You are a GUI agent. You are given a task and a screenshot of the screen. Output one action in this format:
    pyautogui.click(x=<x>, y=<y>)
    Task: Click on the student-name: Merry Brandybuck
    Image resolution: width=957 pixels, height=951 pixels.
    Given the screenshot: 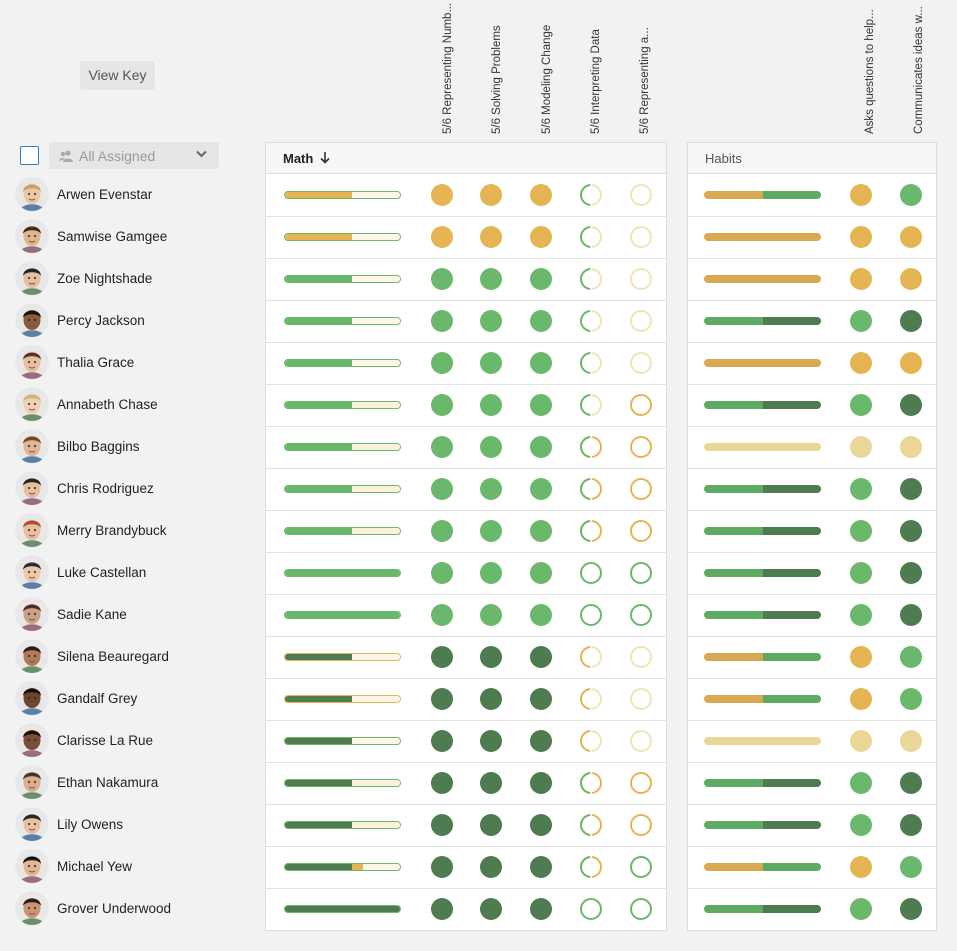 What is the action you would take?
    pyautogui.click(x=112, y=530)
    